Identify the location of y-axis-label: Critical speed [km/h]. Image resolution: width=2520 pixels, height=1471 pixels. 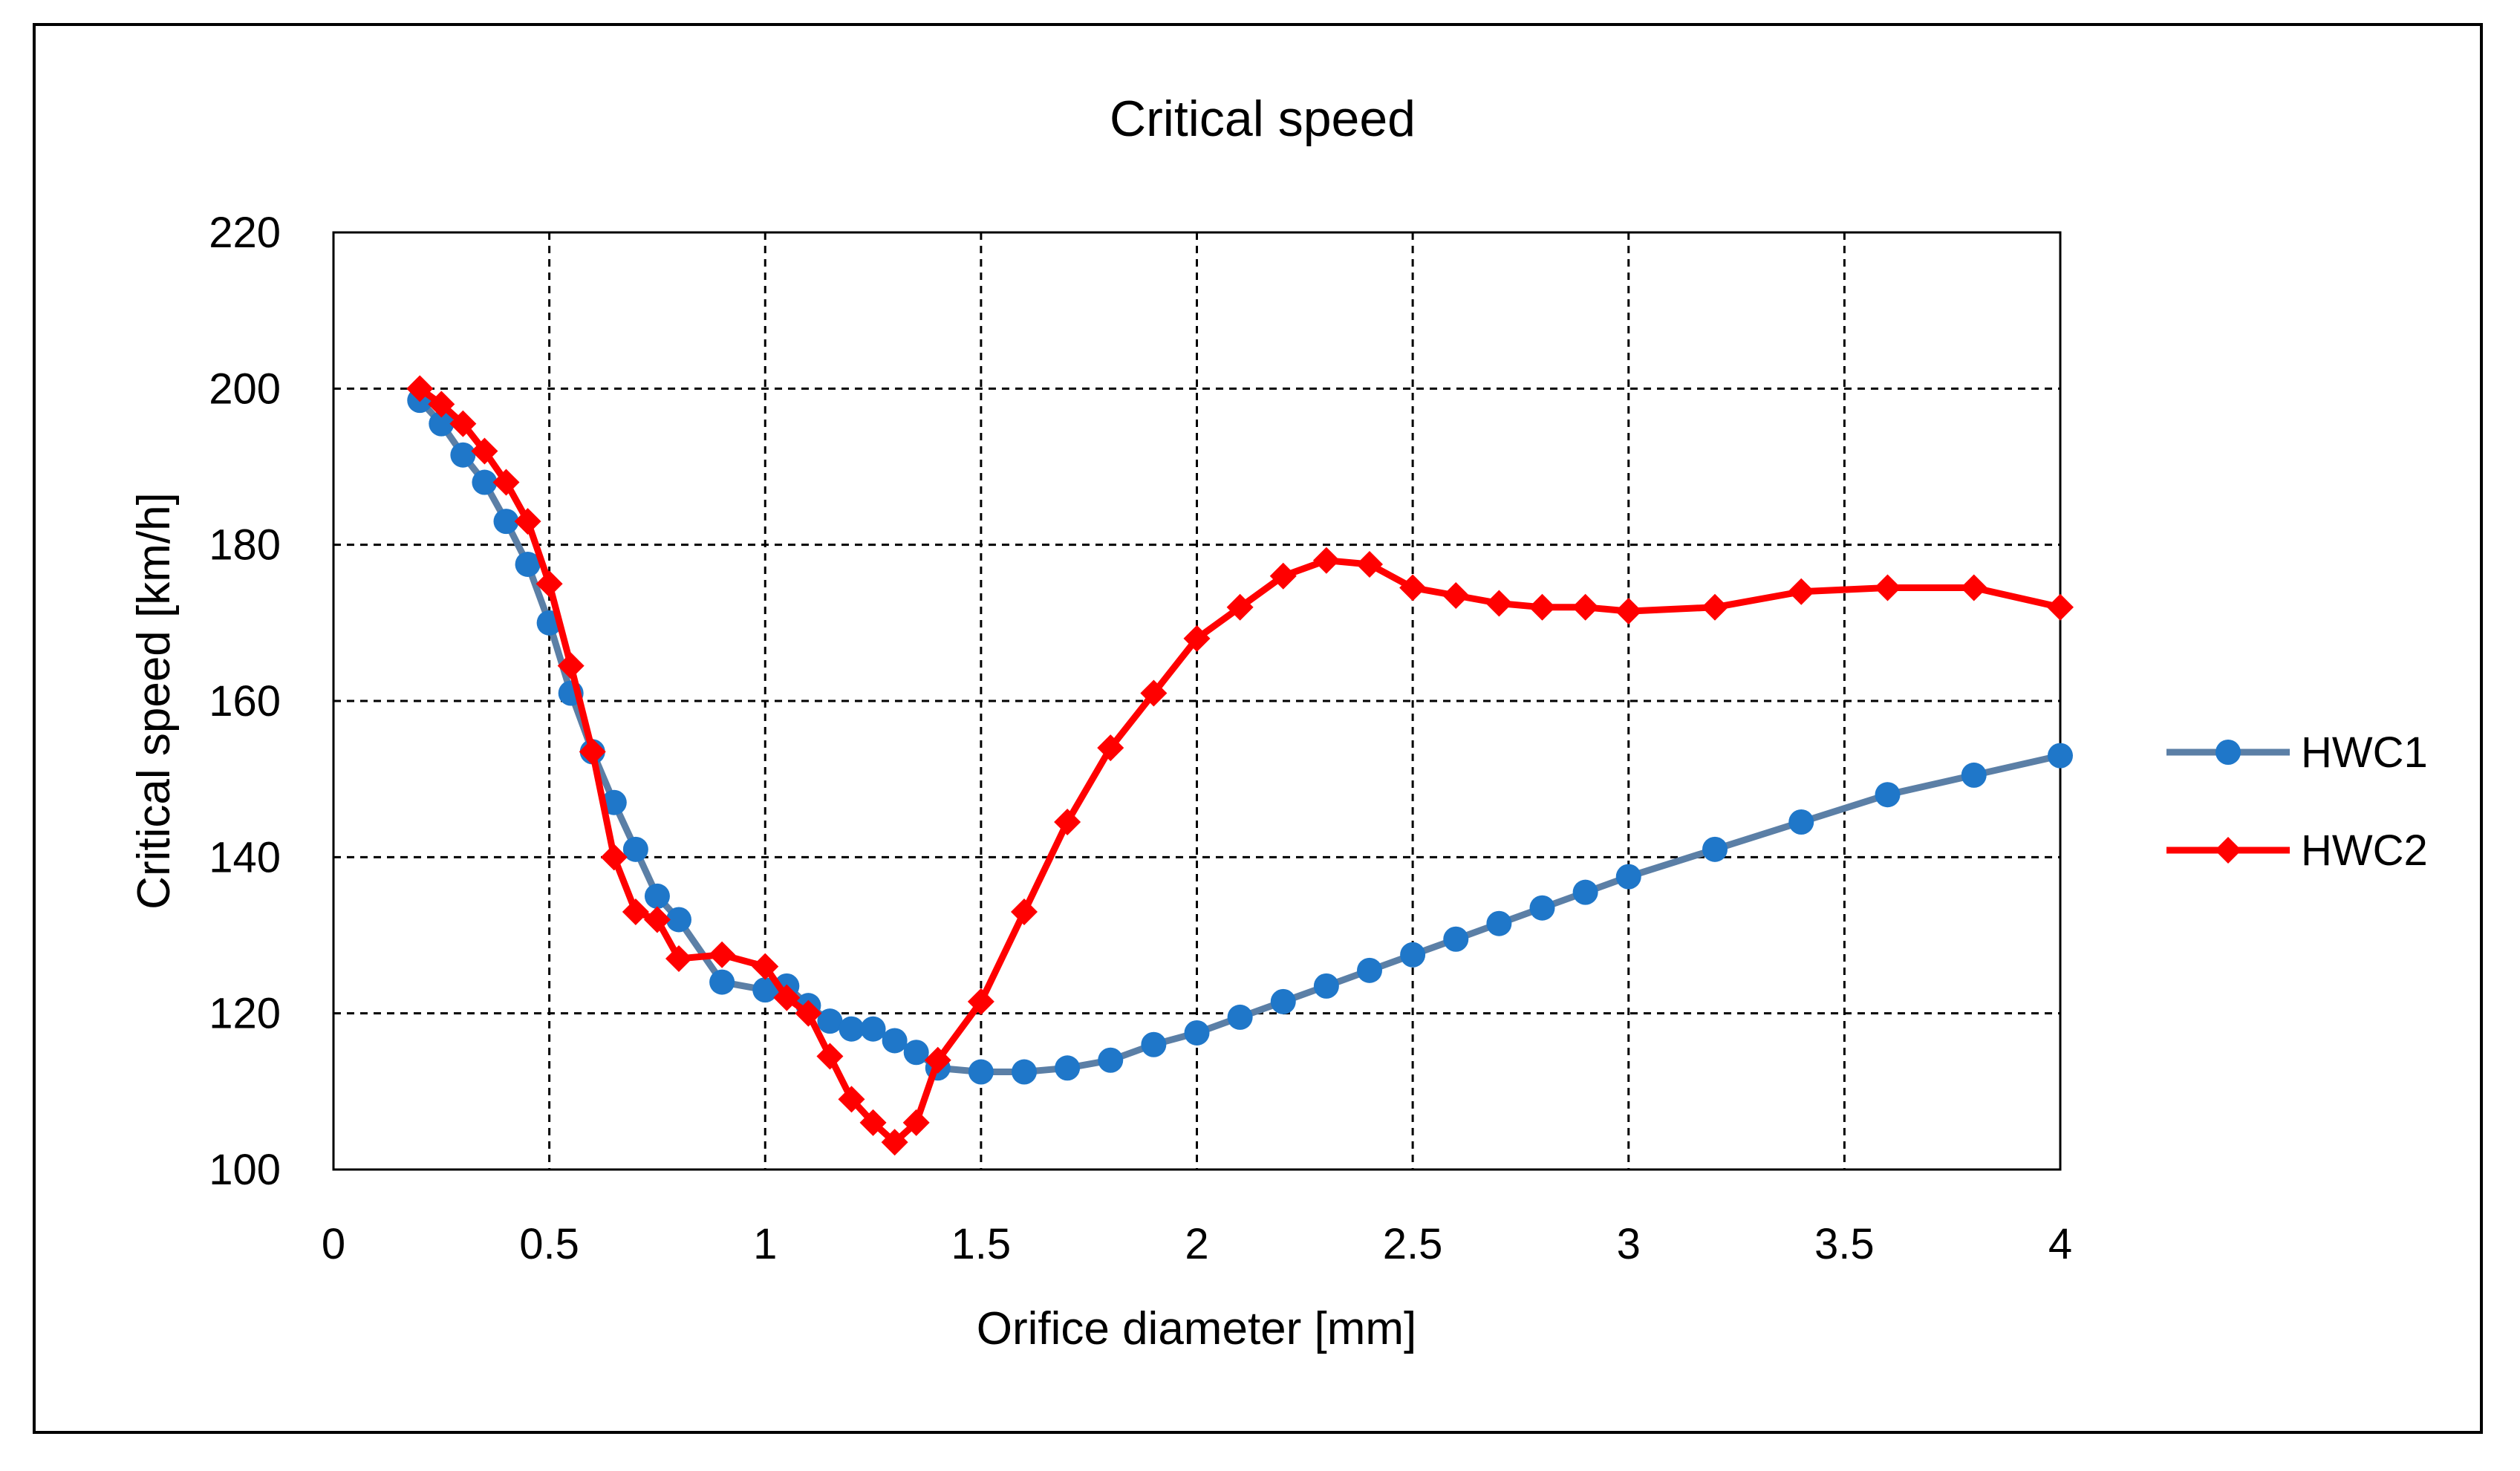
(154, 701).